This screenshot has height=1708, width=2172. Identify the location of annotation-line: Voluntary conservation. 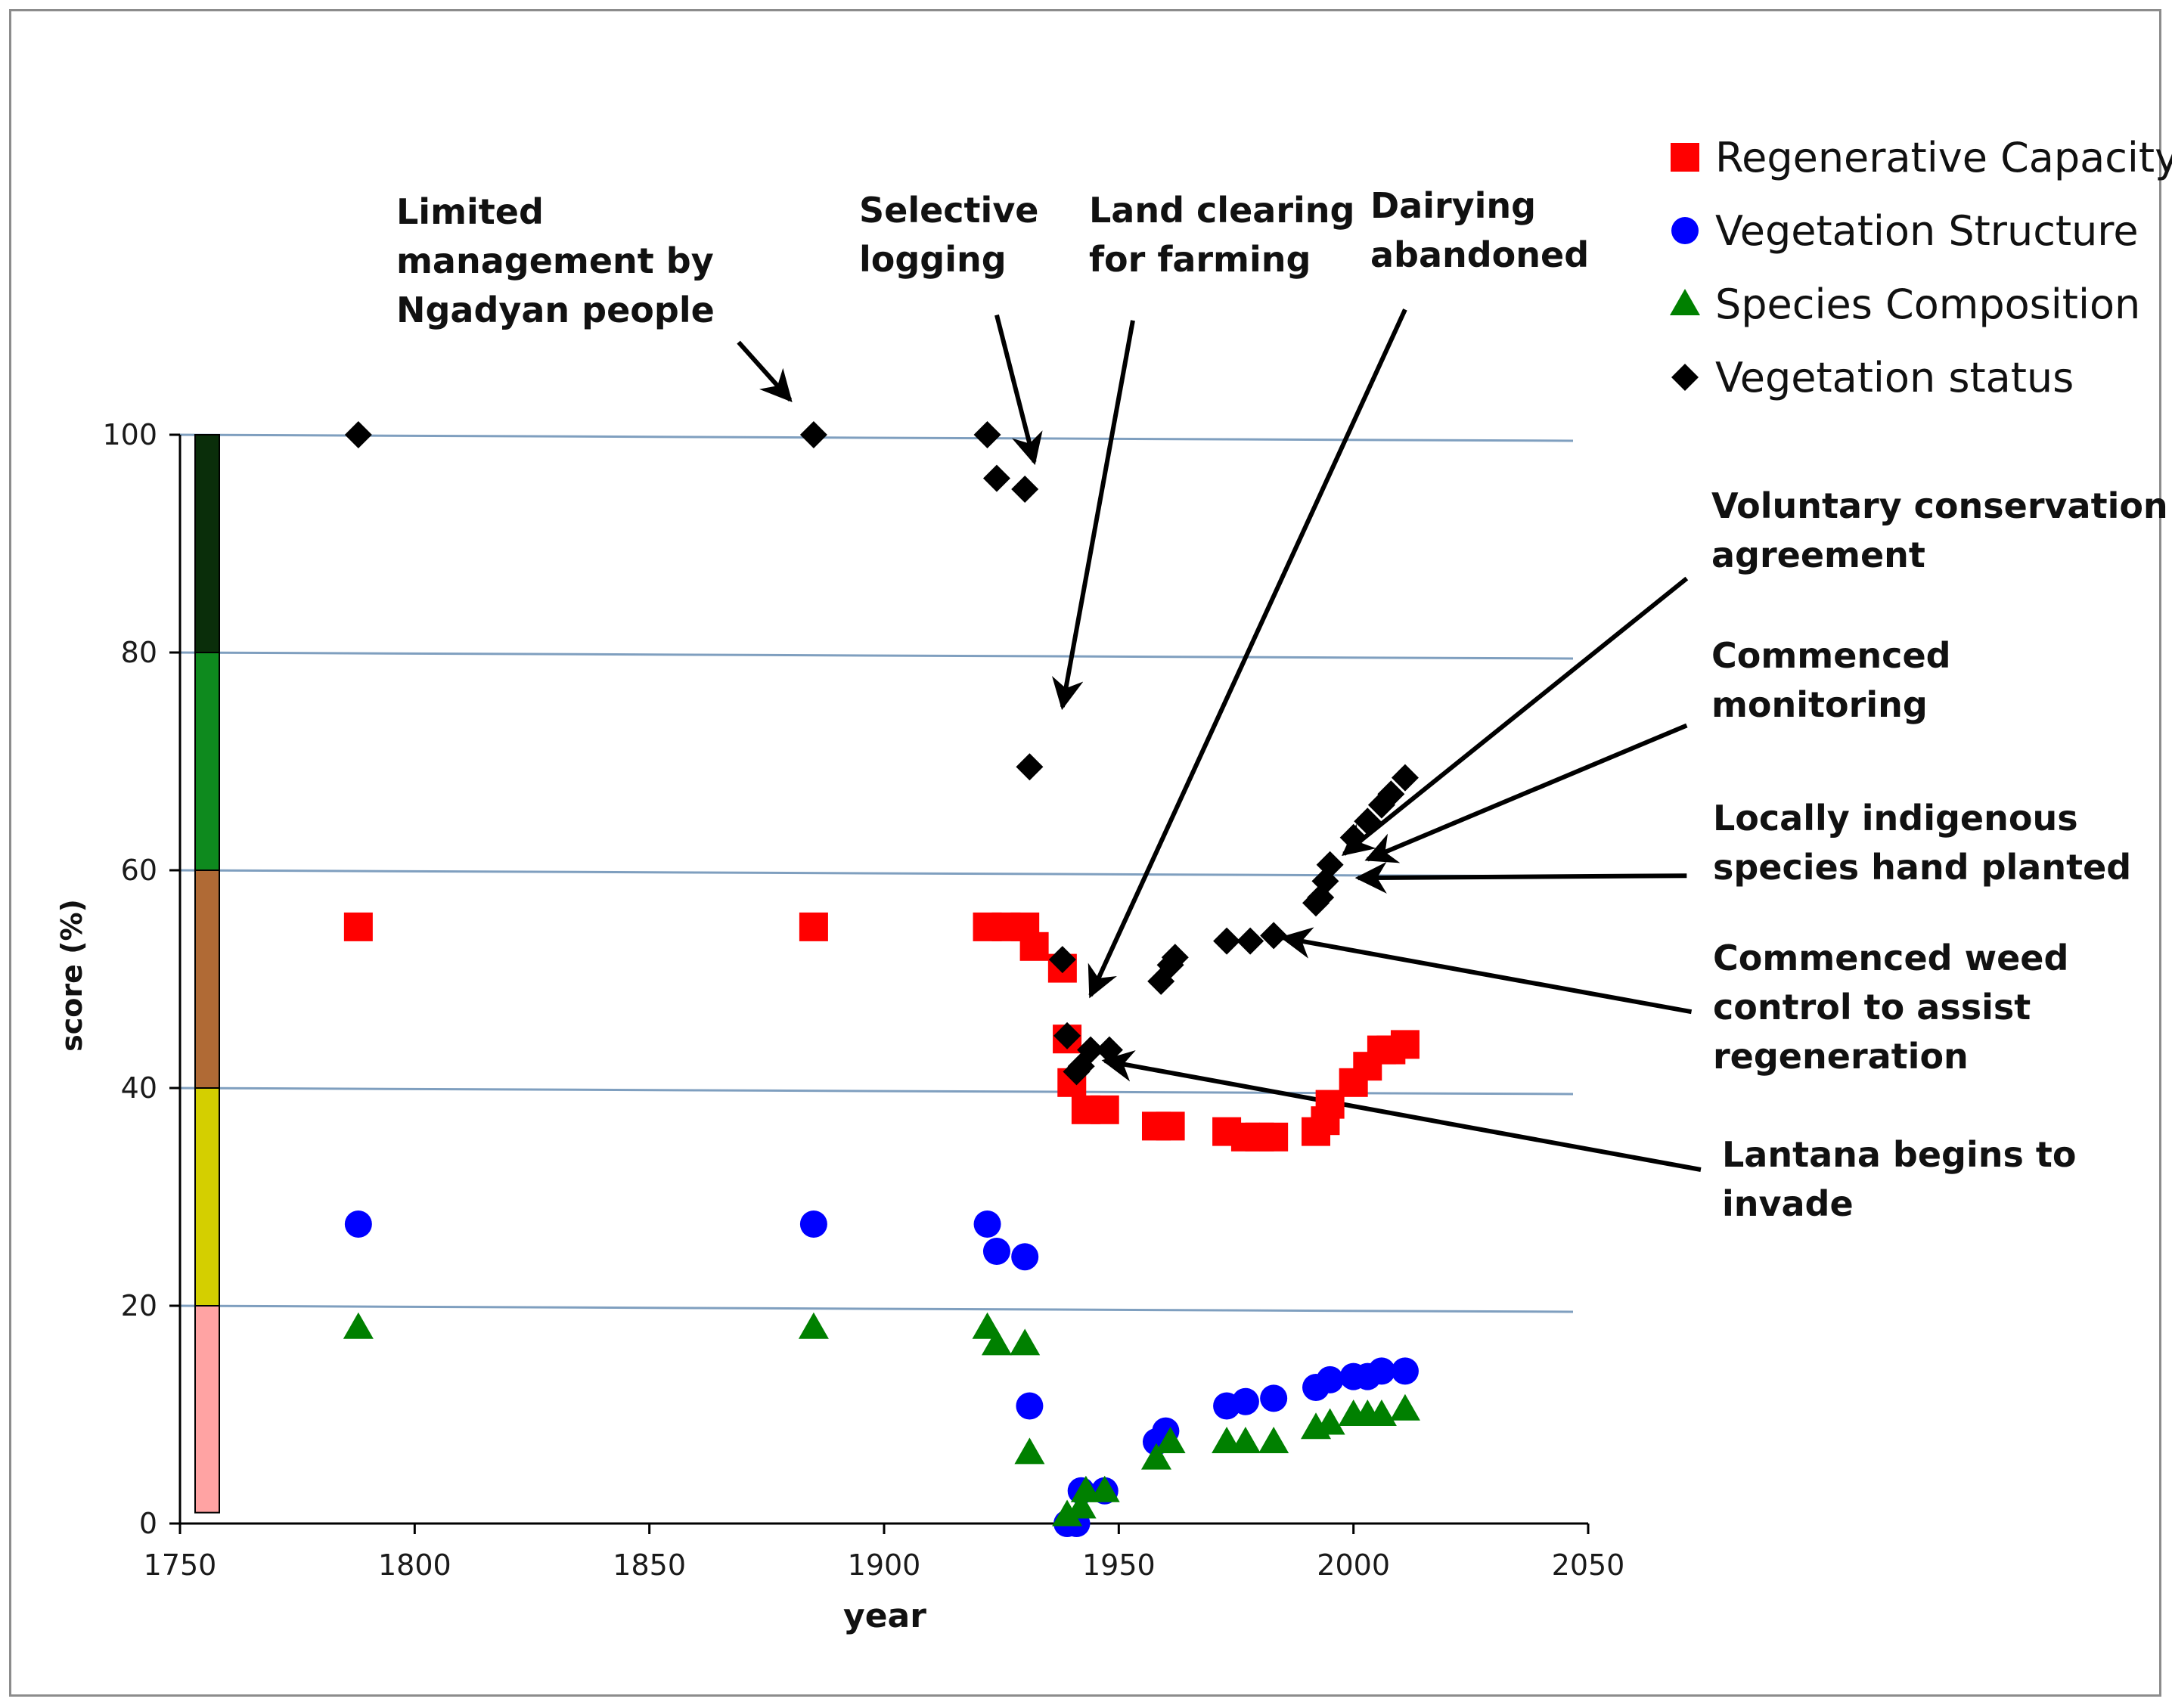
(1939, 505).